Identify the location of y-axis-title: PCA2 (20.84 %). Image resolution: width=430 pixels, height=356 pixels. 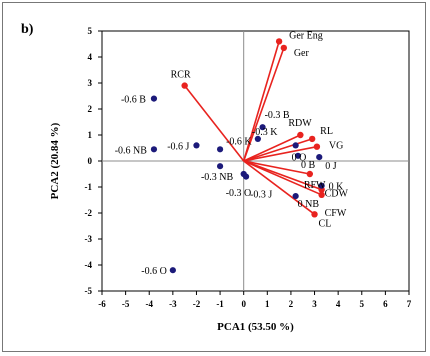
(55, 160).